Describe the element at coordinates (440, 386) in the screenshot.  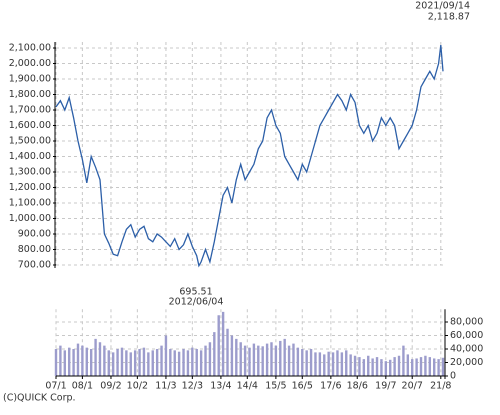
I see `x-tick-label: 21/8` at that location.